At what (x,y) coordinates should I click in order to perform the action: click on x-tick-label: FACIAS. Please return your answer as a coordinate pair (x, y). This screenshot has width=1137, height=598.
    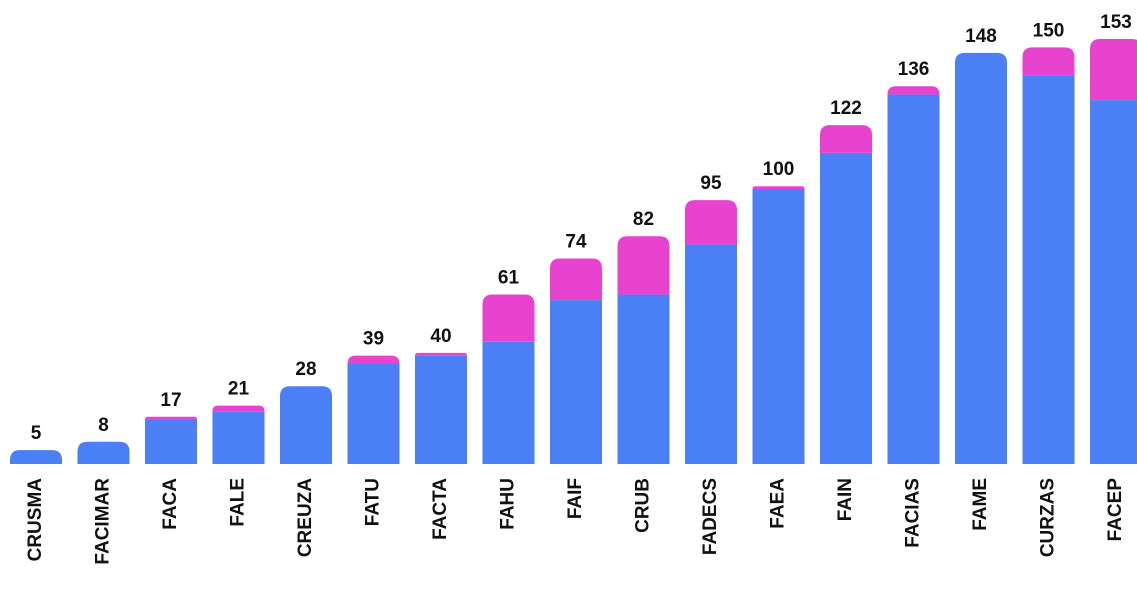
    Looking at the image, I should click on (913, 513).